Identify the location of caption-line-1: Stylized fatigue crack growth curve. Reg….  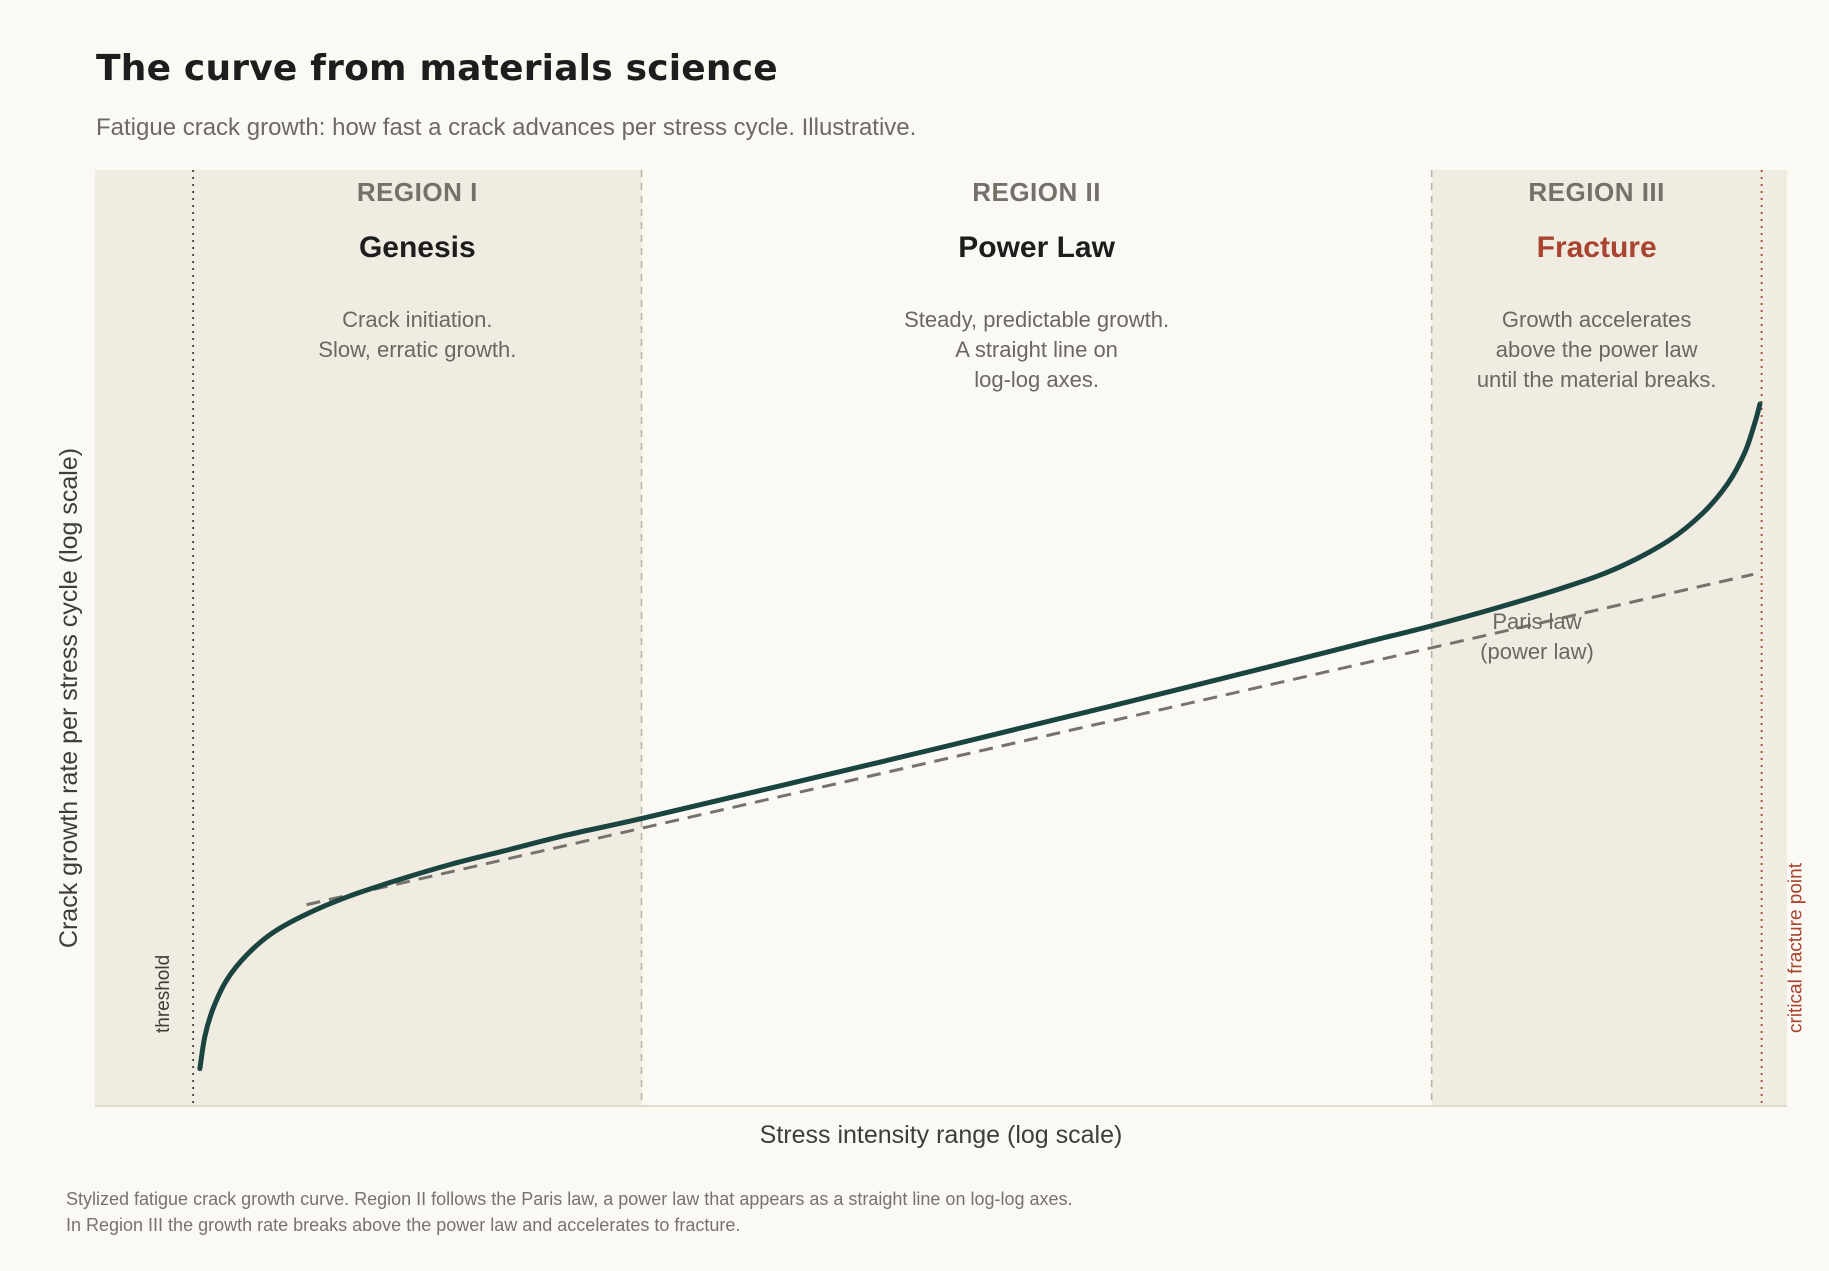
(569, 1199).